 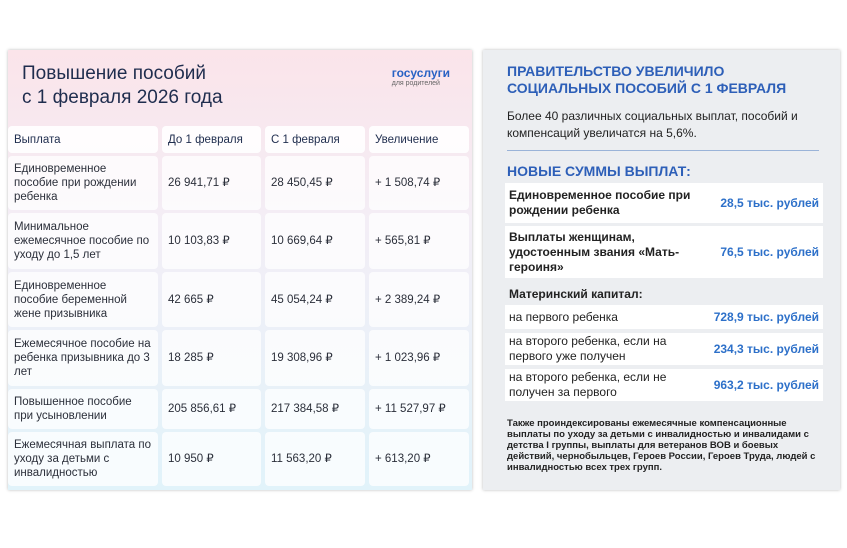 I want to click on heading-line: ПРАВИТЕЛЬСТВО УВЕЛИЧИЛО, so click(x=616, y=71).